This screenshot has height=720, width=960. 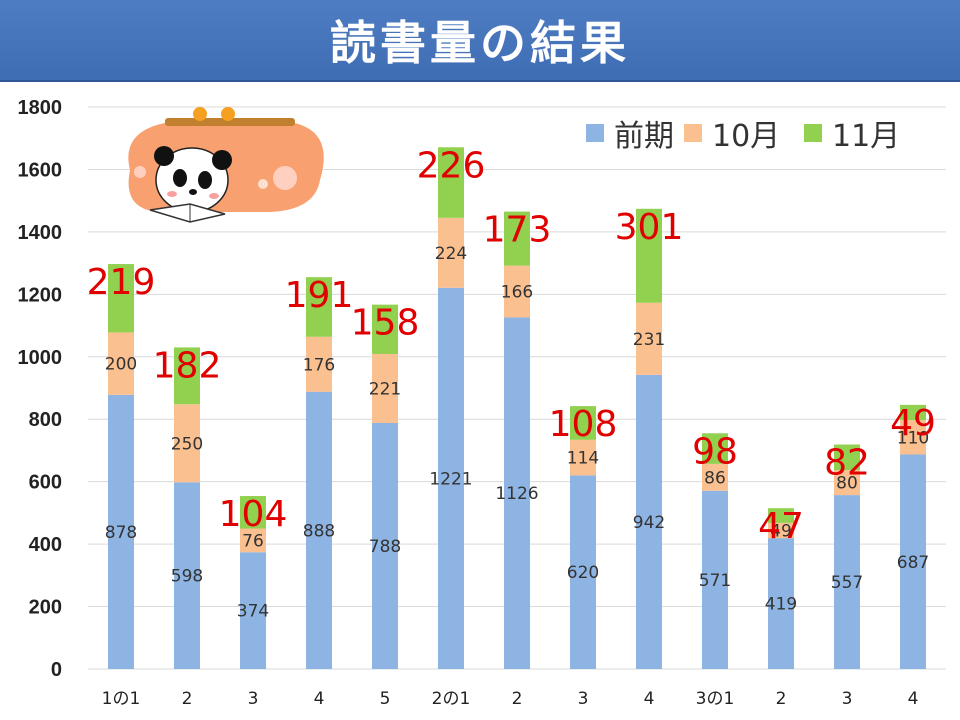 I want to click on data-label: 49, so click(x=781, y=532).